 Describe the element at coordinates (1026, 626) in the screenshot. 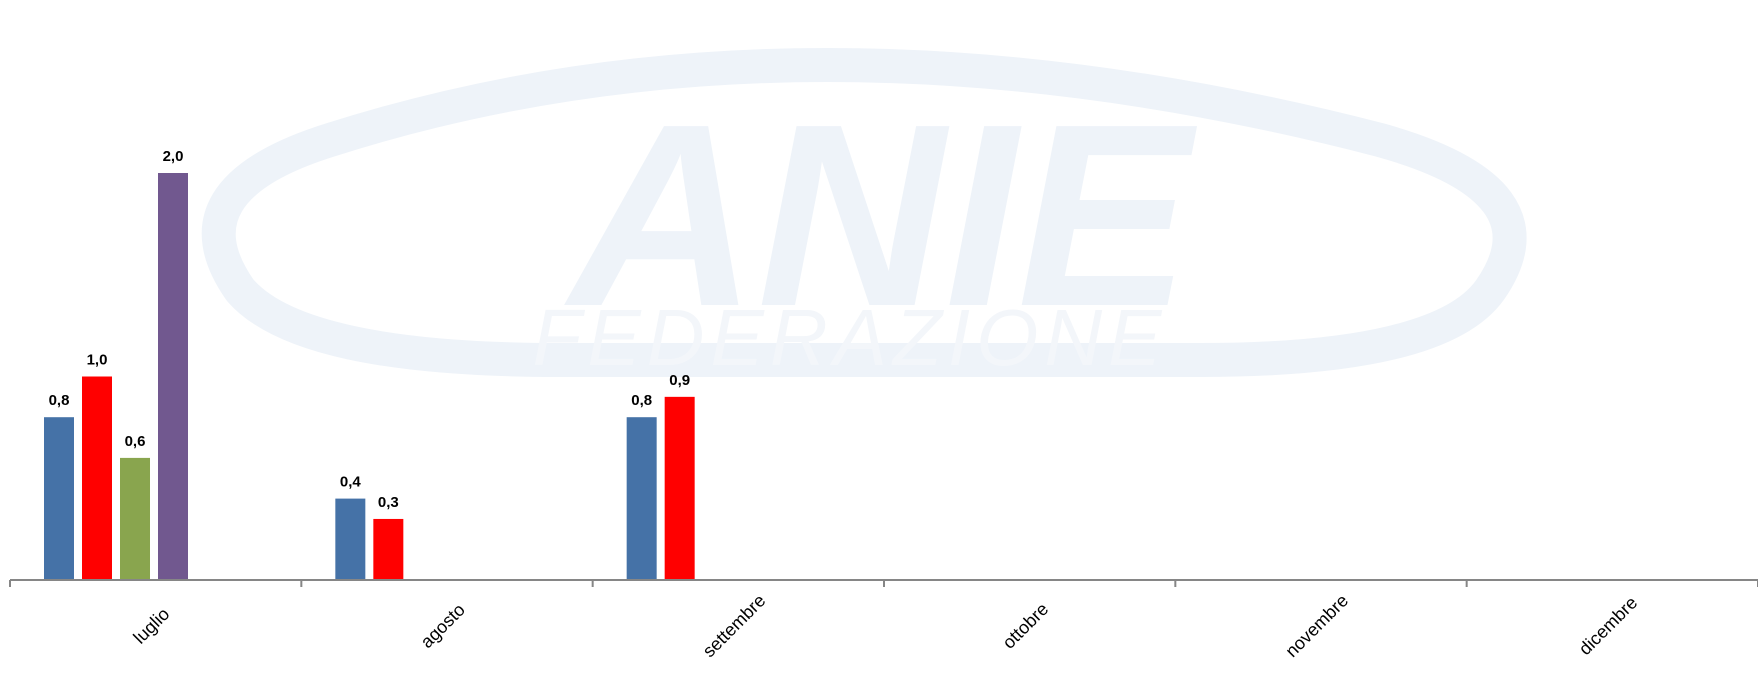

I see `x-tick-label: ottobre` at that location.